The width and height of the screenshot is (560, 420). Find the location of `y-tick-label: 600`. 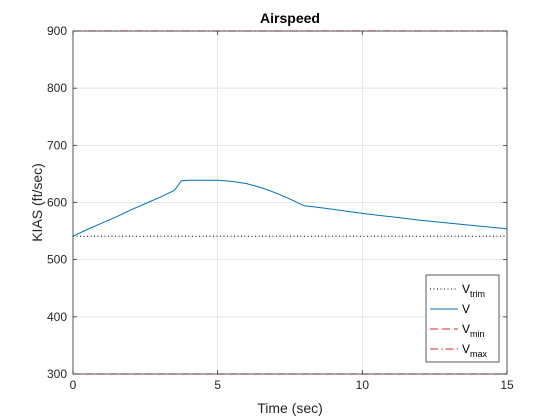

y-tick-label: 600 is located at coordinates (57, 203).